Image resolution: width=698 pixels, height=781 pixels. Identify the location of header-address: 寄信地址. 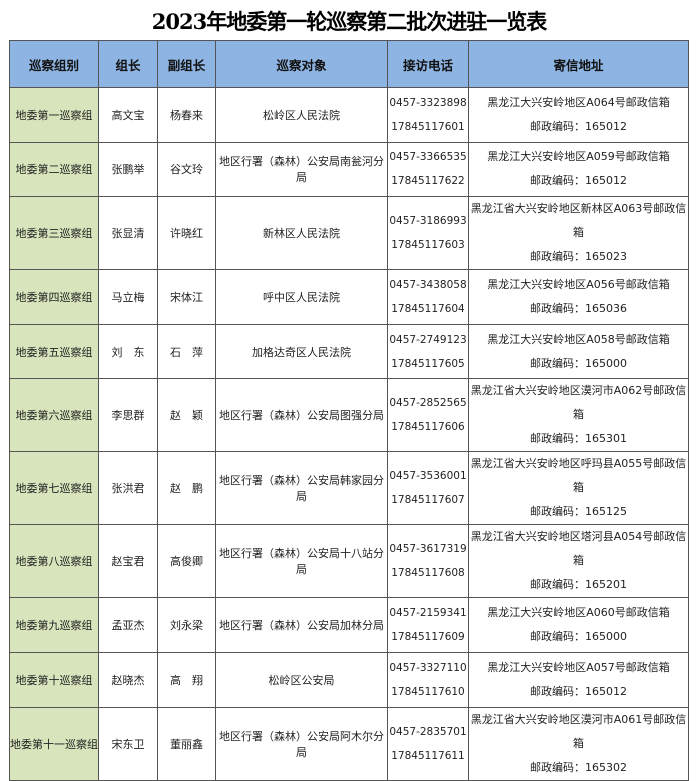
(578, 64).